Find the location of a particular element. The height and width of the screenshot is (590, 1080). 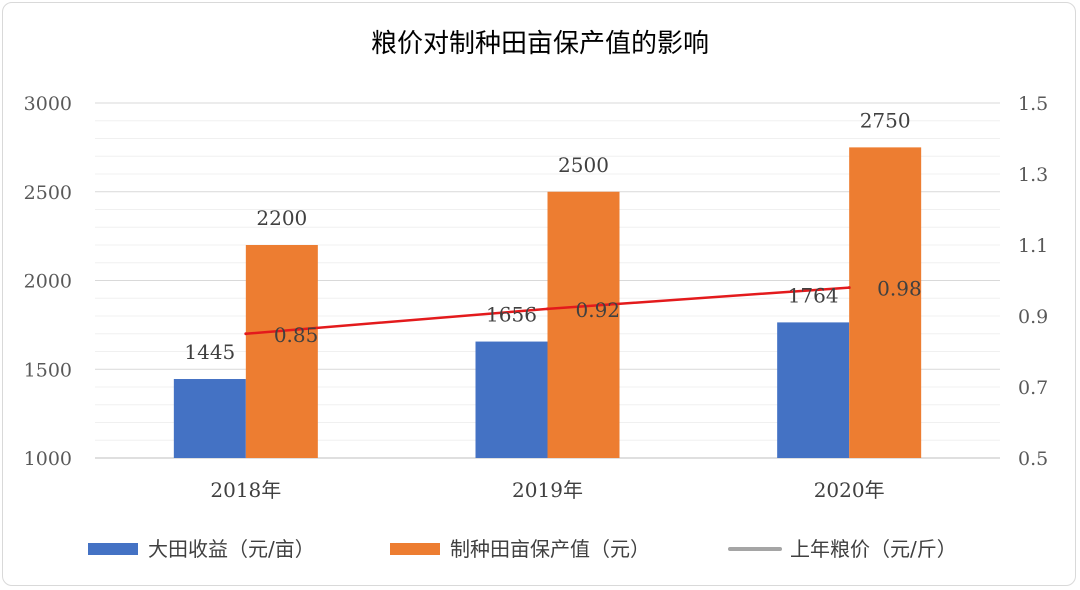

legend-label: 上年粮价（元/斤） is located at coordinates (873, 549).